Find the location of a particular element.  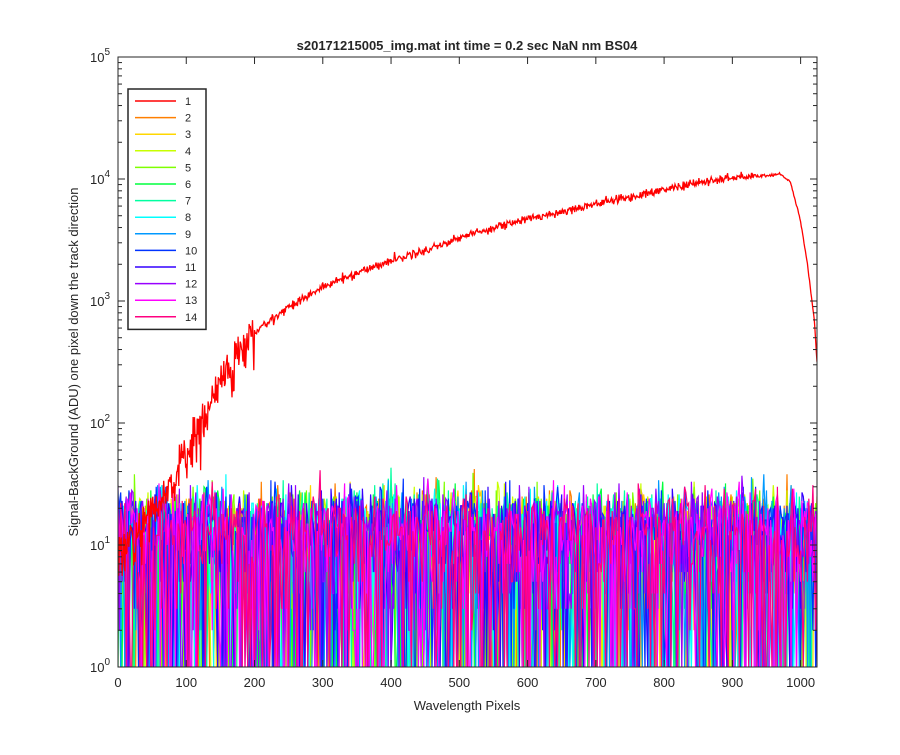

x-axis-label: Wavelength Pixels is located at coordinates (467, 705).